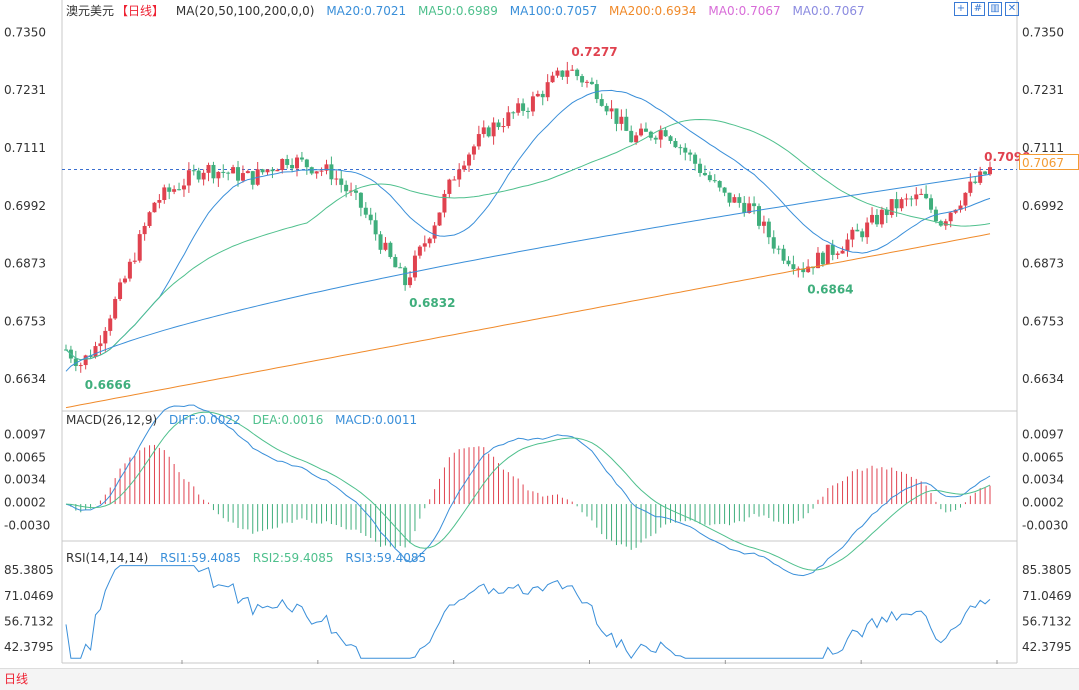 The height and width of the screenshot is (690, 1079). Describe the element at coordinates (744, 11) in the screenshot. I see `ma0a-value: MA0:0.7067` at that location.